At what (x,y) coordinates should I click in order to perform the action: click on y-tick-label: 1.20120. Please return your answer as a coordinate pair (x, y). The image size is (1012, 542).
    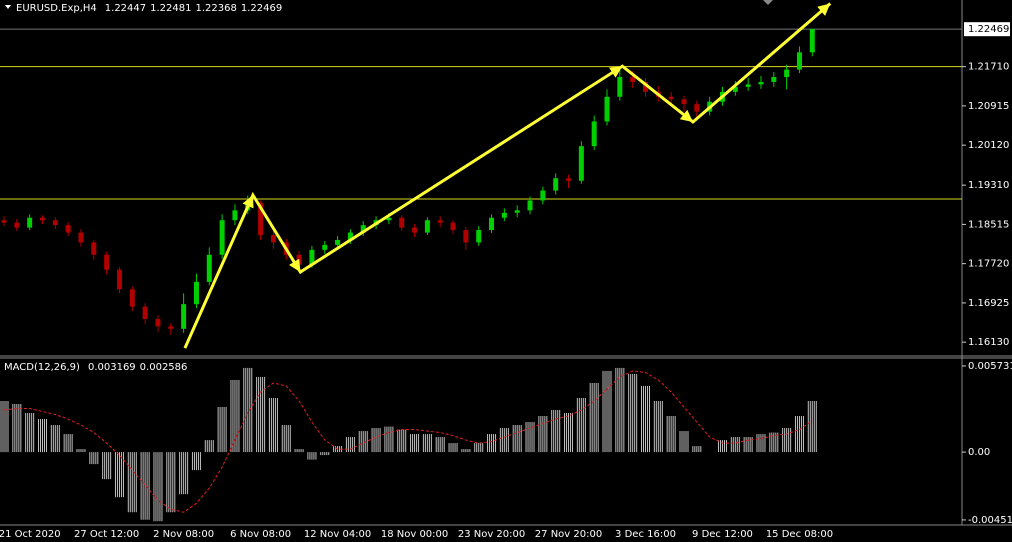
    Looking at the image, I should click on (988, 145).